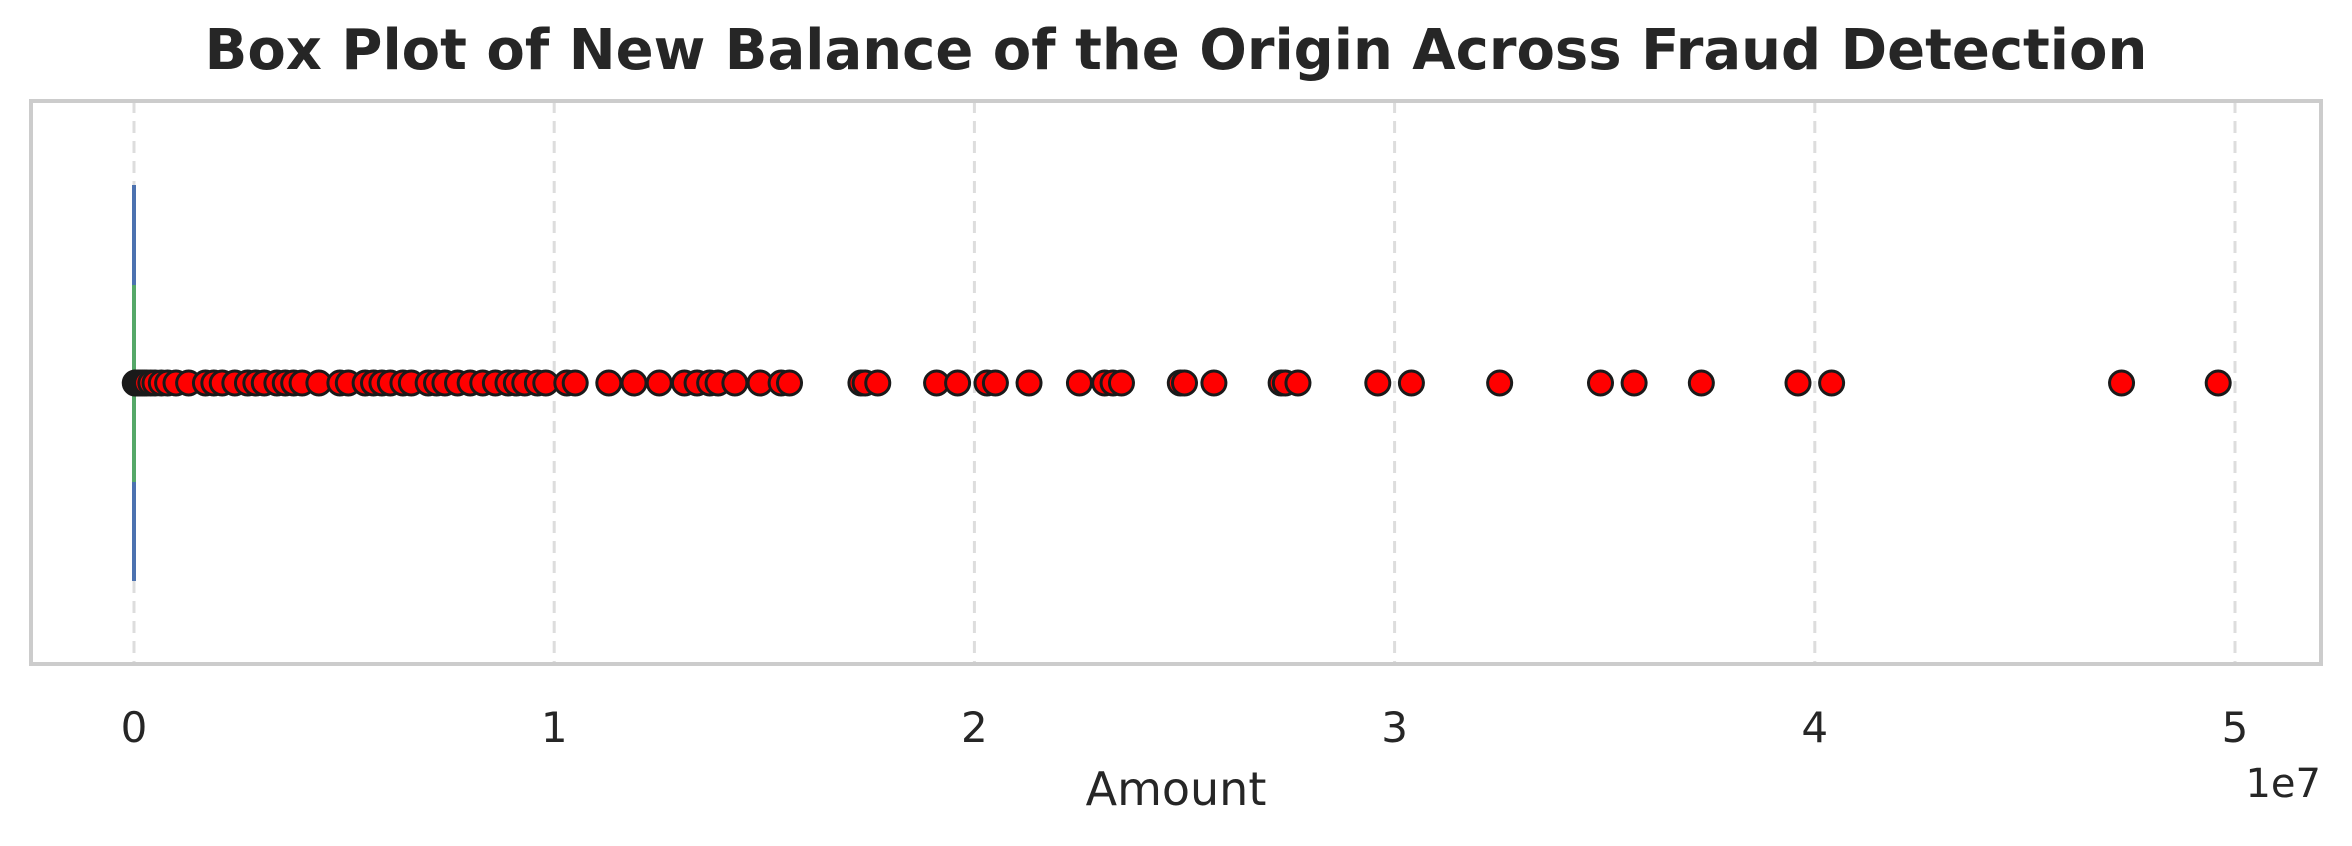 This screenshot has height=846, width=2352. What do you see at coordinates (554, 727) in the screenshot?
I see `x-tick-label-1: 1` at bounding box center [554, 727].